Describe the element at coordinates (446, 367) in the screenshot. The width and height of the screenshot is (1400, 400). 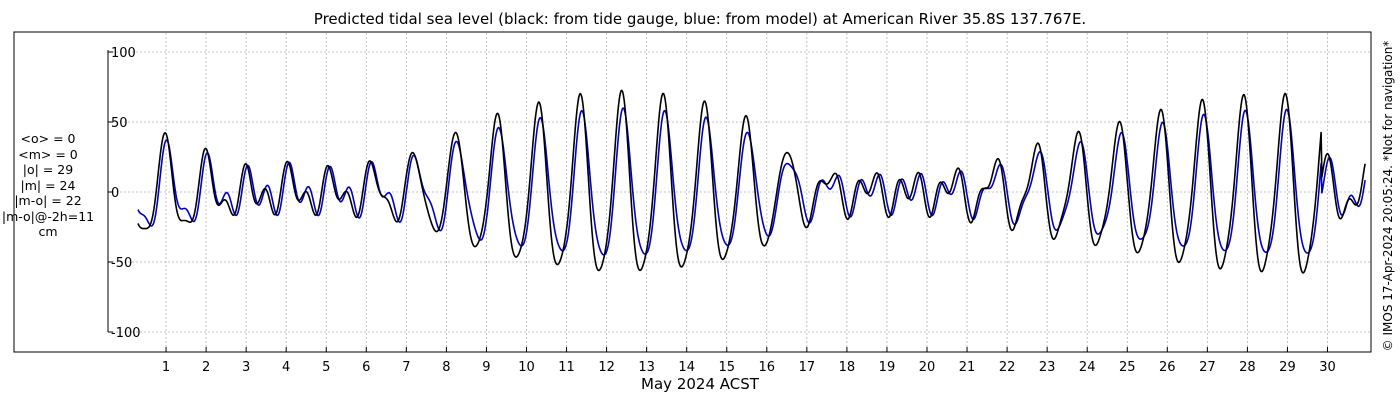
I see `x-tick-label: 8` at that location.